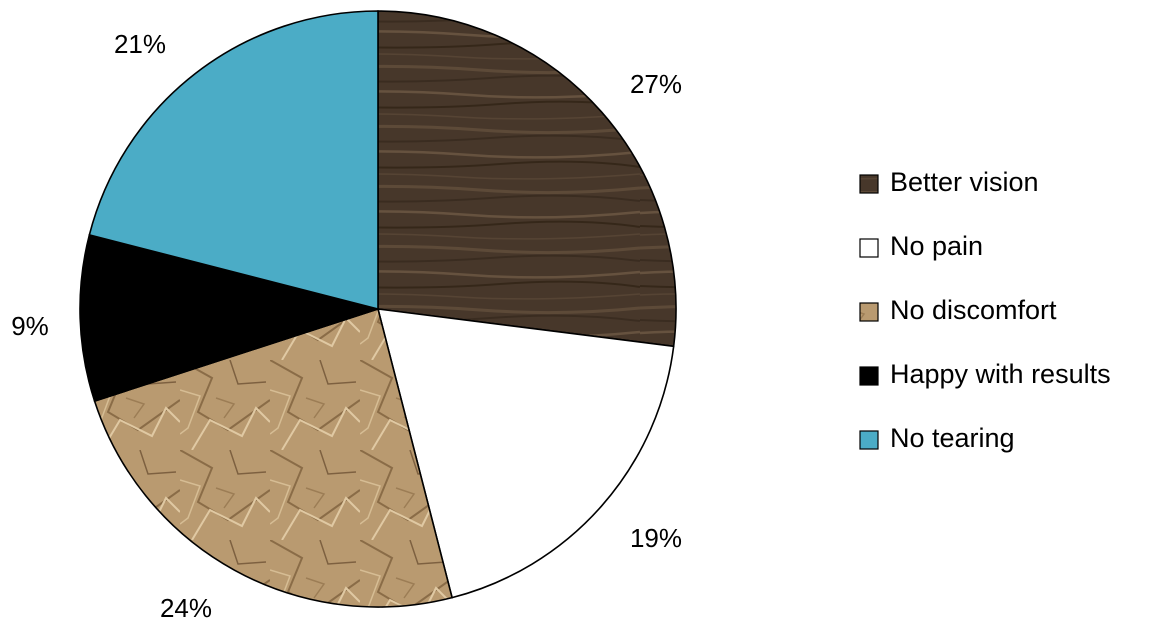 Image resolution: width=1176 pixels, height=628 pixels. I want to click on legend-swatch-better-vision, so click(869, 184).